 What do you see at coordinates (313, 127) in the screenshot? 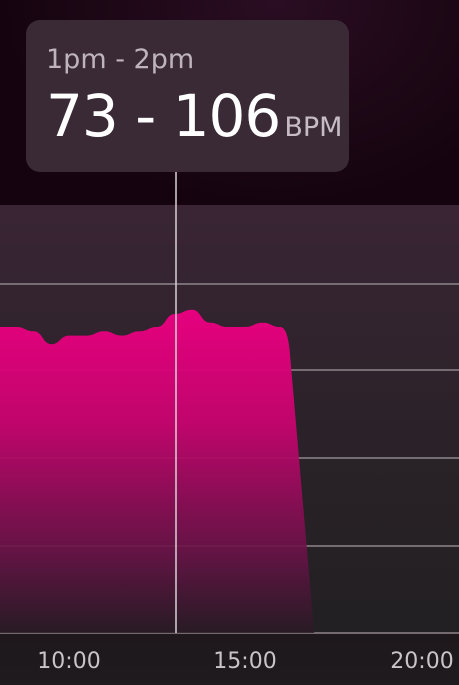
I see `tooltip-unit: BPM` at bounding box center [313, 127].